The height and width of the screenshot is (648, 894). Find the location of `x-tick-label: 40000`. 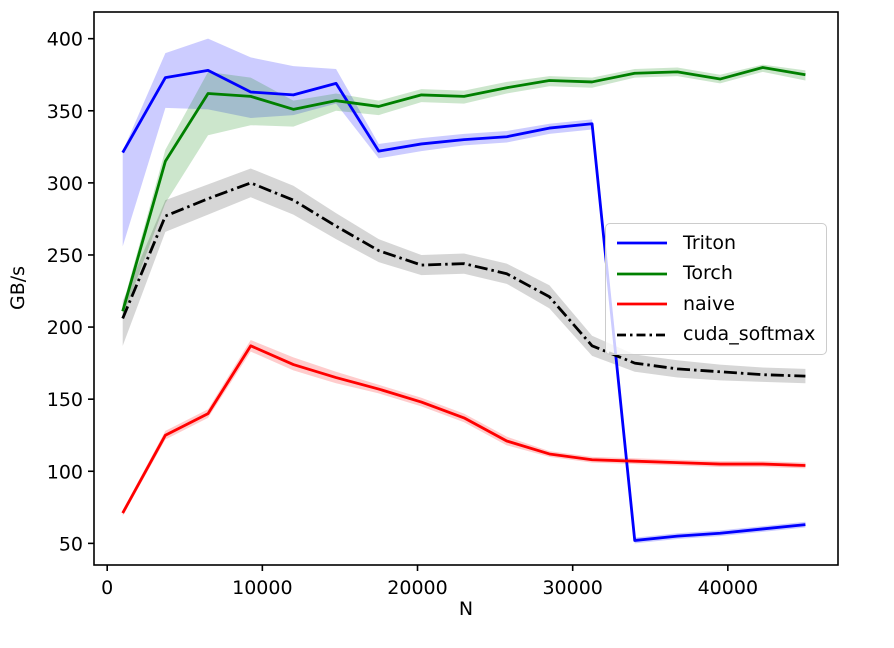

x-tick-label: 40000 is located at coordinates (728, 588).